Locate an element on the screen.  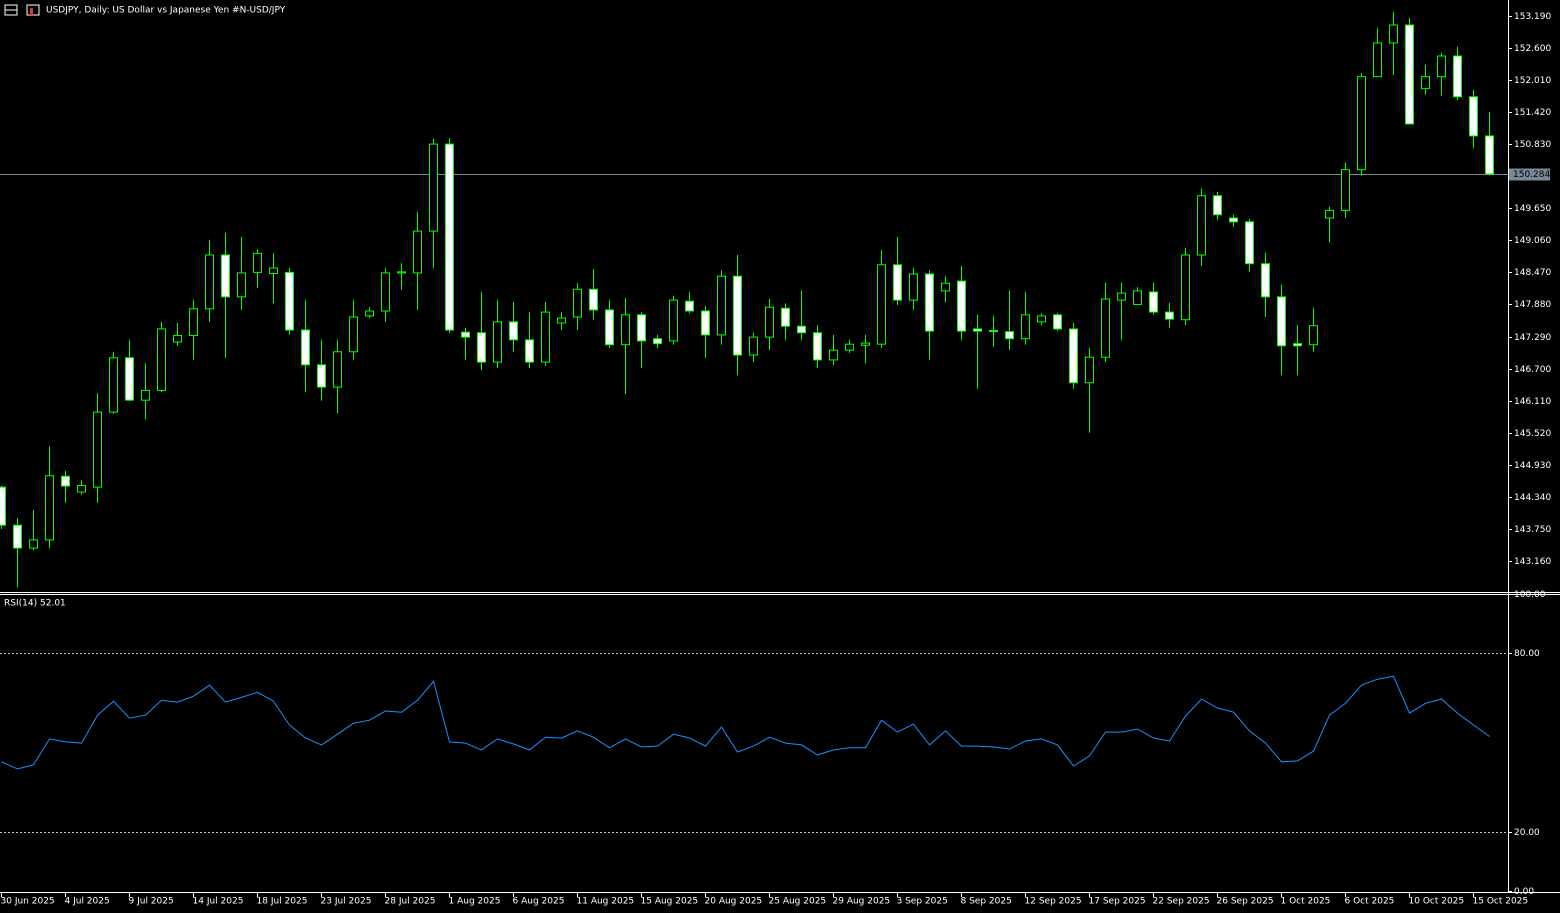
x-tick-label: 22 Sep 2025 is located at coordinates (1181, 902).